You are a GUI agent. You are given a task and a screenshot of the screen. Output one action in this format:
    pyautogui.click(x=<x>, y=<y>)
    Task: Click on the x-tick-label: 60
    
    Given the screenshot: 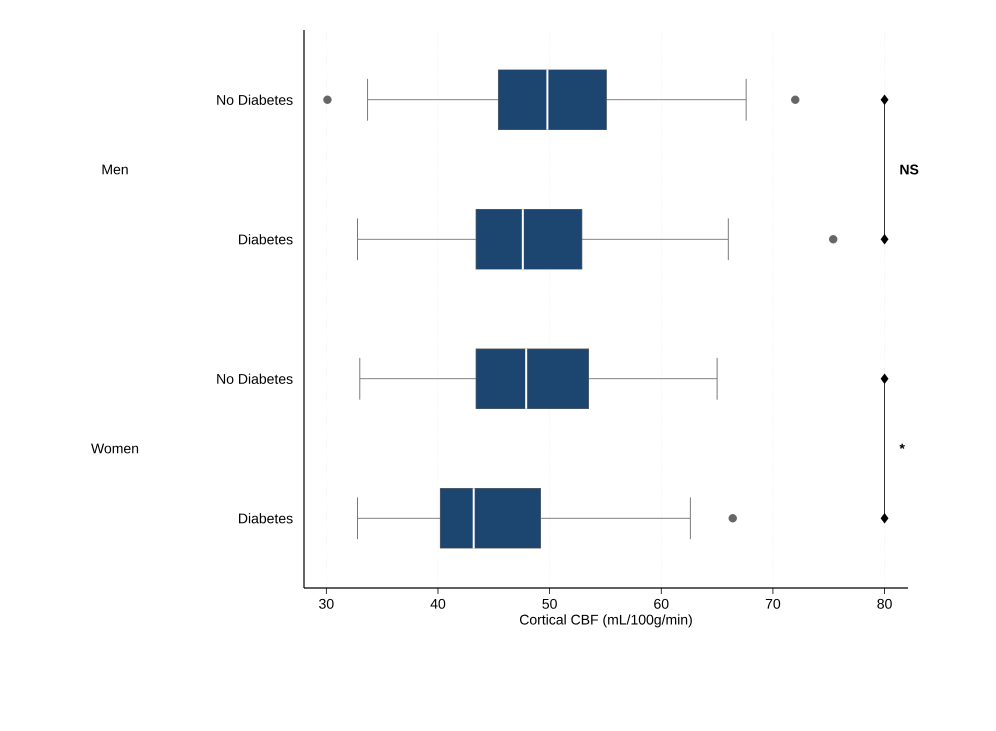 What is the action you would take?
    pyautogui.click(x=661, y=603)
    